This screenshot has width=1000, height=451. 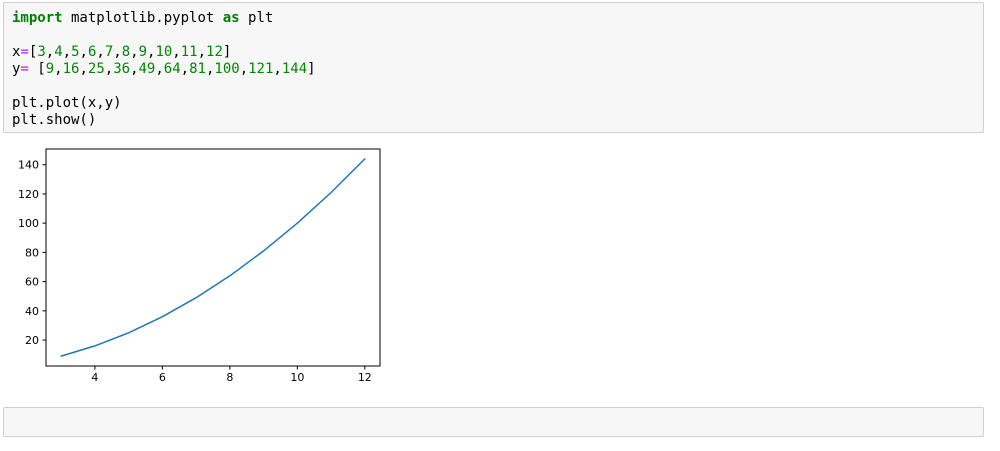 What do you see at coordinates (32, 282) in the screenshot?
I see `y-tick-label: 60` at bounding box center [32, 282].